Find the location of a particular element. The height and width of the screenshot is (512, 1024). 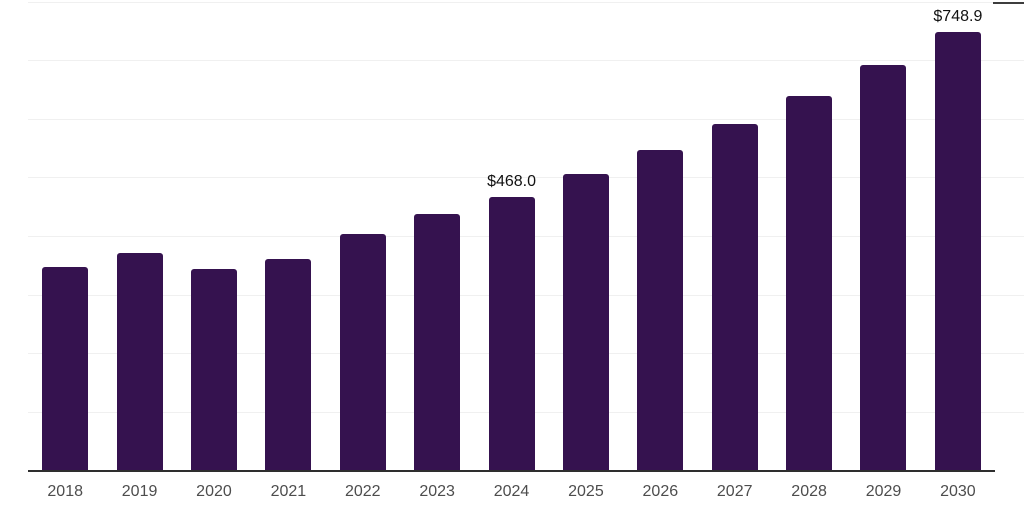

bar-group-2024: $468.0 is located at coordinates (511, 236).